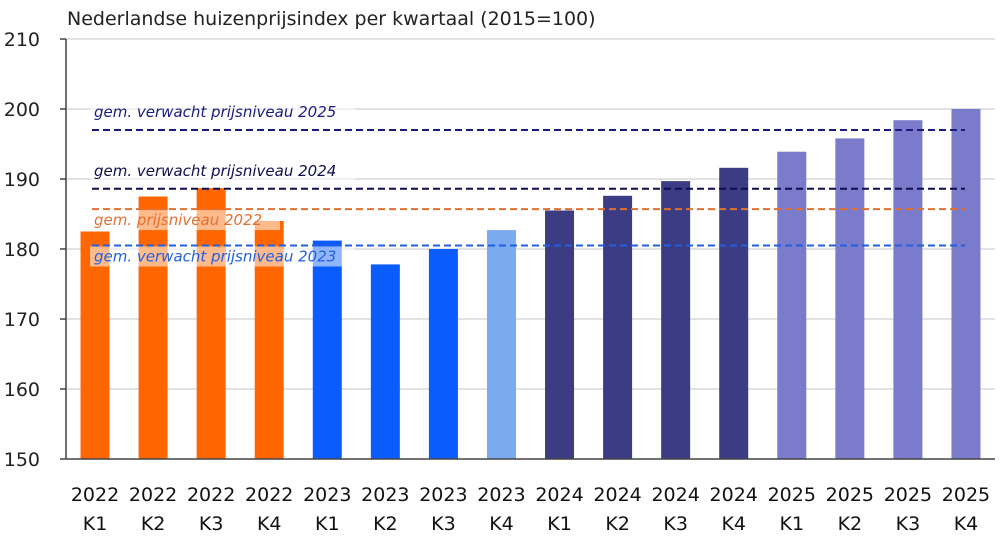 The image size is (1000, 551). Describe the element at coordinates (22, 320) in the screenshot. I see `y-tick-label: 170` at that location.